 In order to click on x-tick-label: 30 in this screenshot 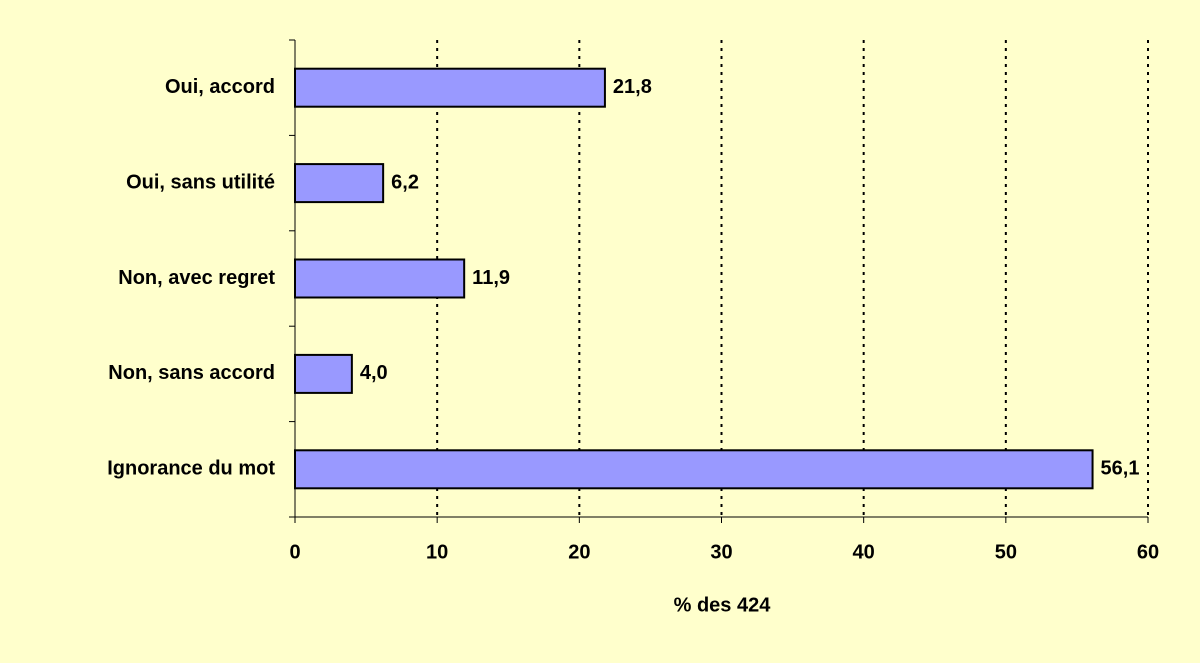, I will do `click(721, 552)`.